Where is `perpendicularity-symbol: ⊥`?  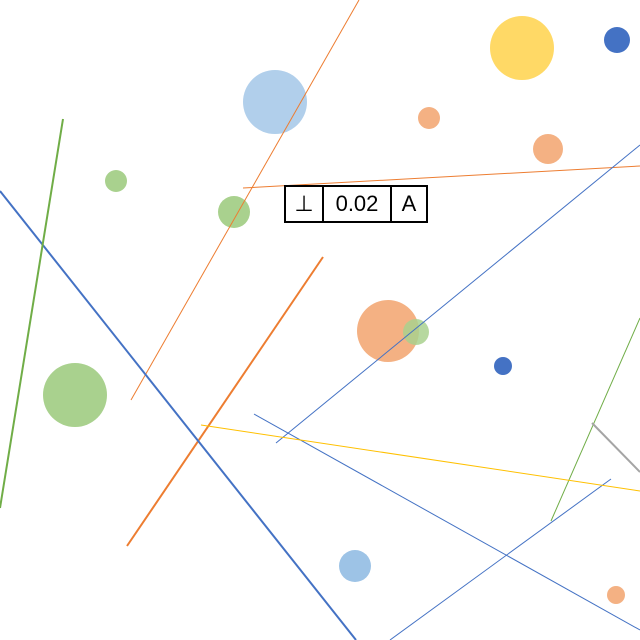
perpendicularity-symbol: ⊥ is located at coordinates (304, 204).